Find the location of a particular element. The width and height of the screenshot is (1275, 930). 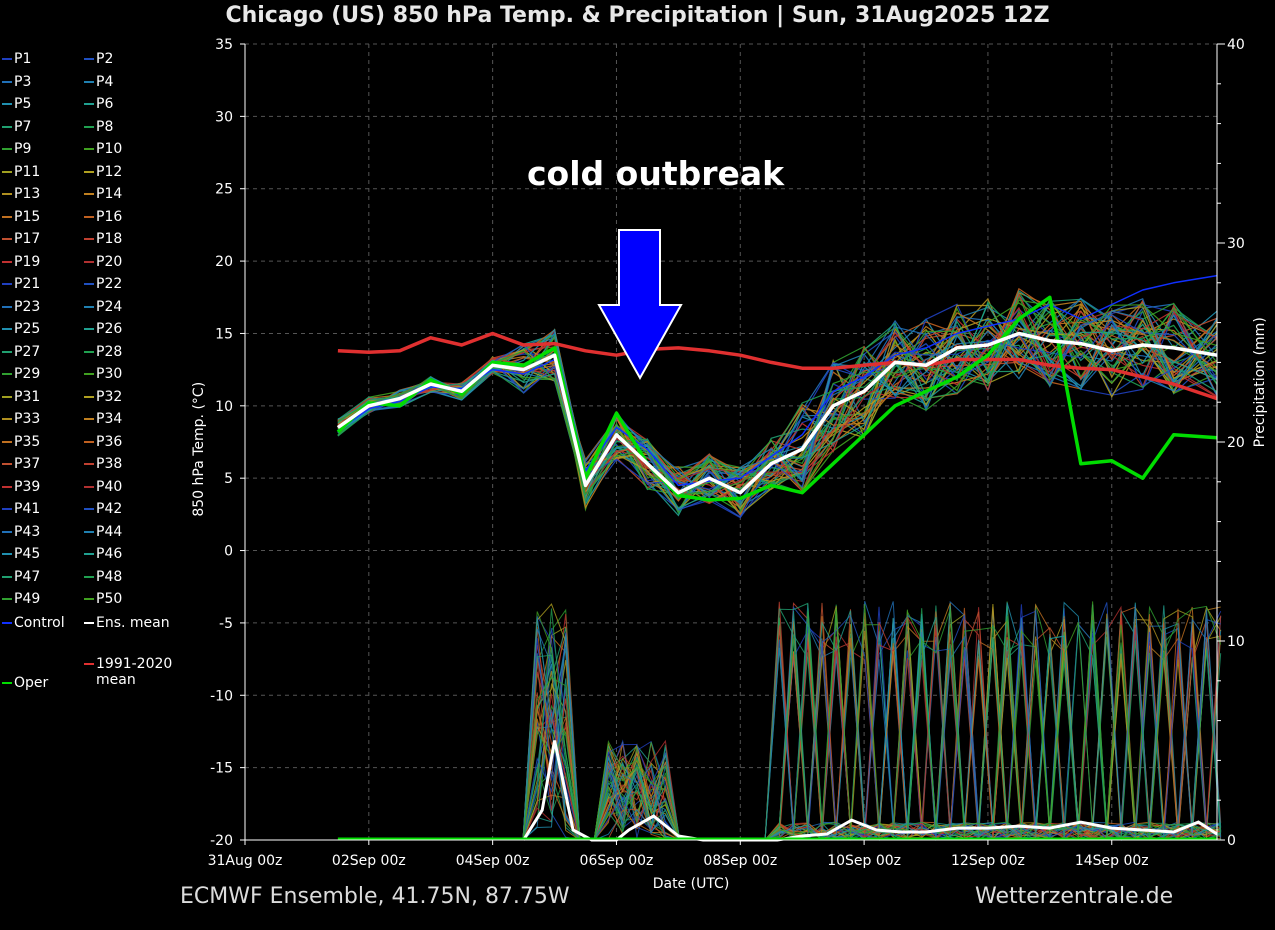

legend-item-p34: P34 is located at coordinates (103, 419).